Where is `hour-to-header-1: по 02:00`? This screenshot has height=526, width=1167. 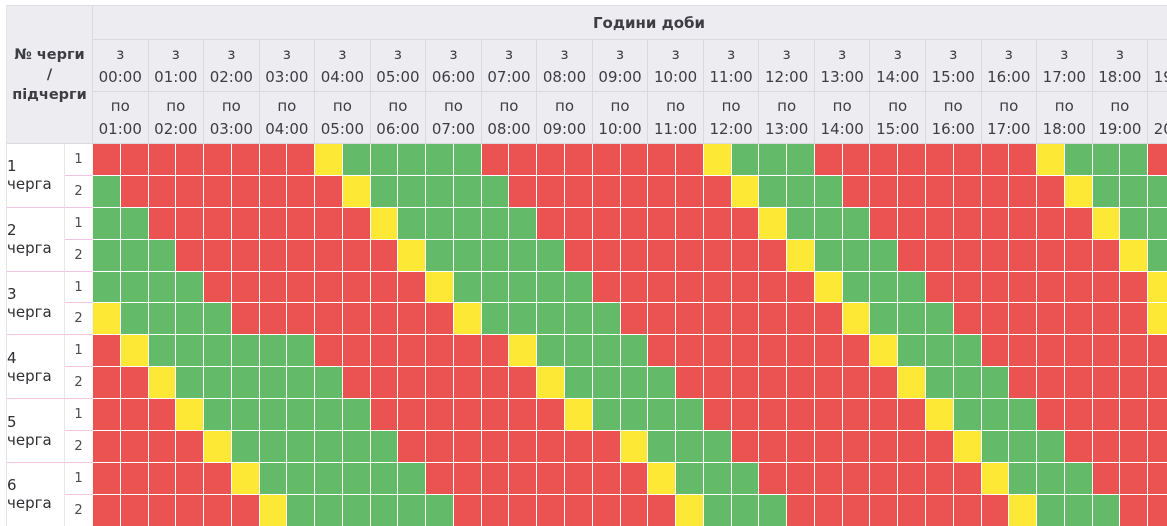
hour-to-header-1: по 02:00 is located at coordinates (176, 118).